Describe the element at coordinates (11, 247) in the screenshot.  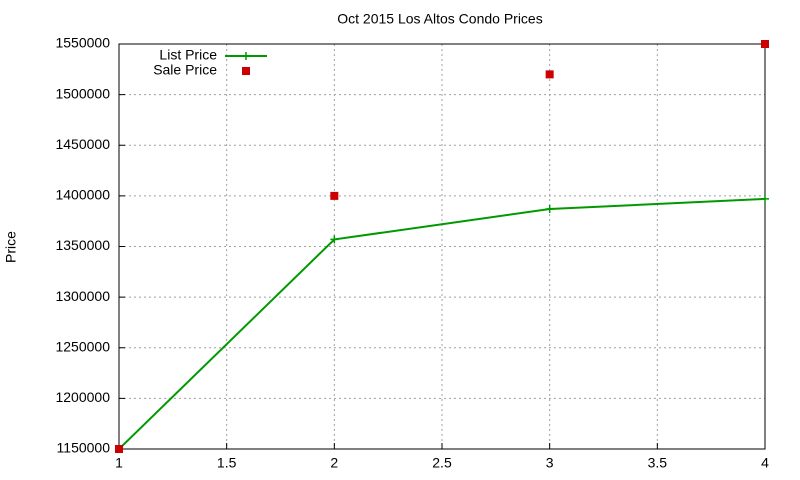
I see `y-axis-label: Price` at that location.